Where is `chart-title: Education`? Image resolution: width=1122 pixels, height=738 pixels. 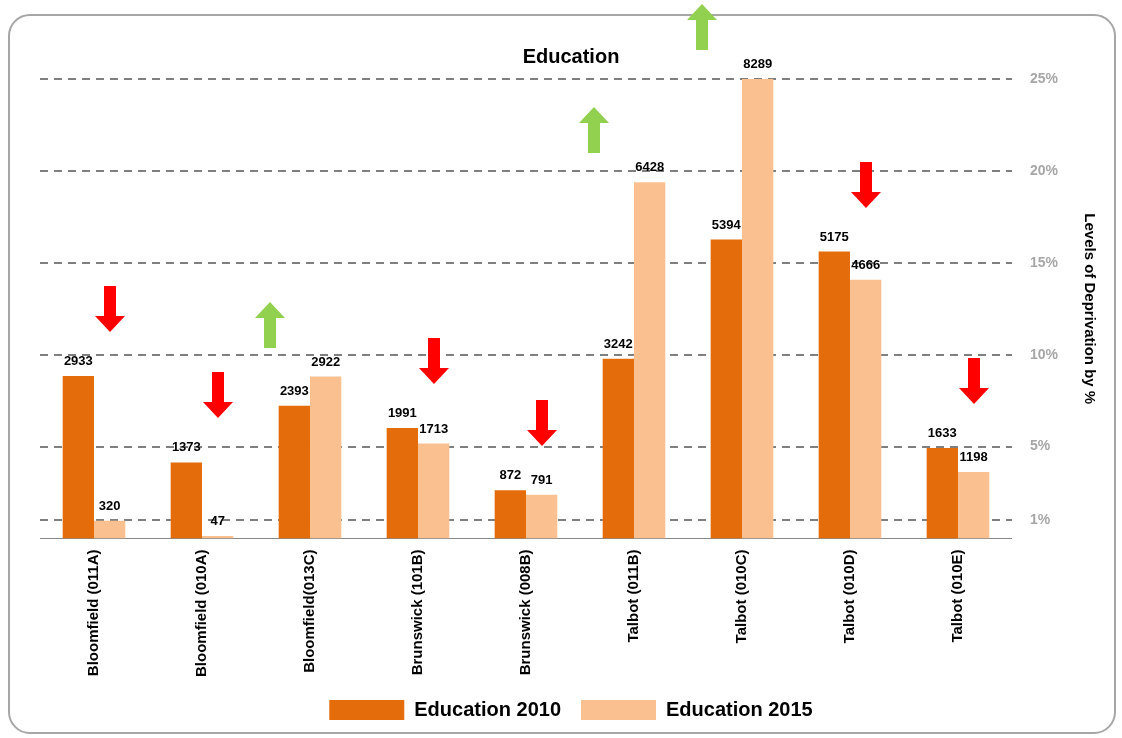 chart-title: Education is located at coordinates (571, 55).